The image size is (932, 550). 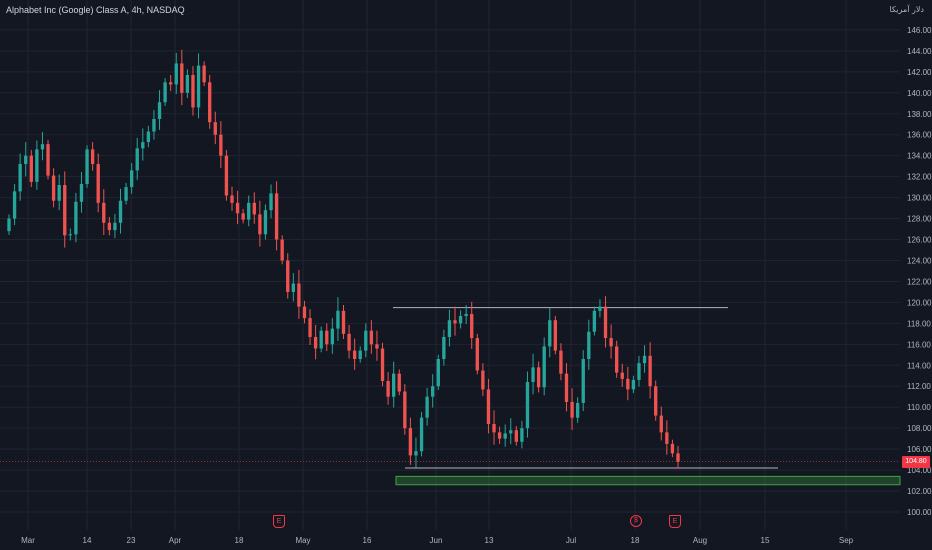 What do you see at coordinates (700, 540) in the screenshot?
I see `x-tick-label: Aug` at bounding box center [700, 540].